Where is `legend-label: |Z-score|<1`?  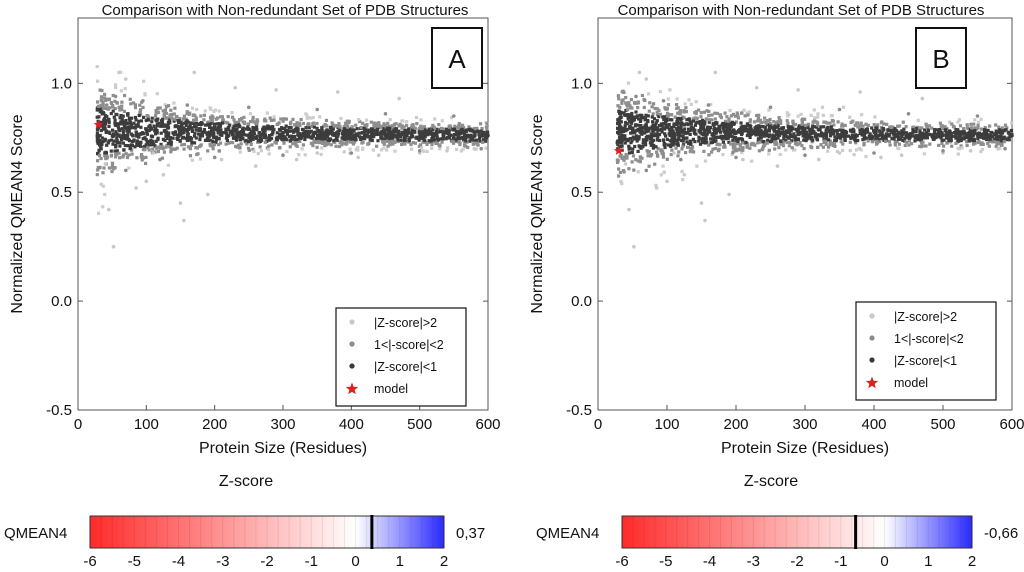
legend-label: |Z-score|<1 is located at coordinates (405, 367).